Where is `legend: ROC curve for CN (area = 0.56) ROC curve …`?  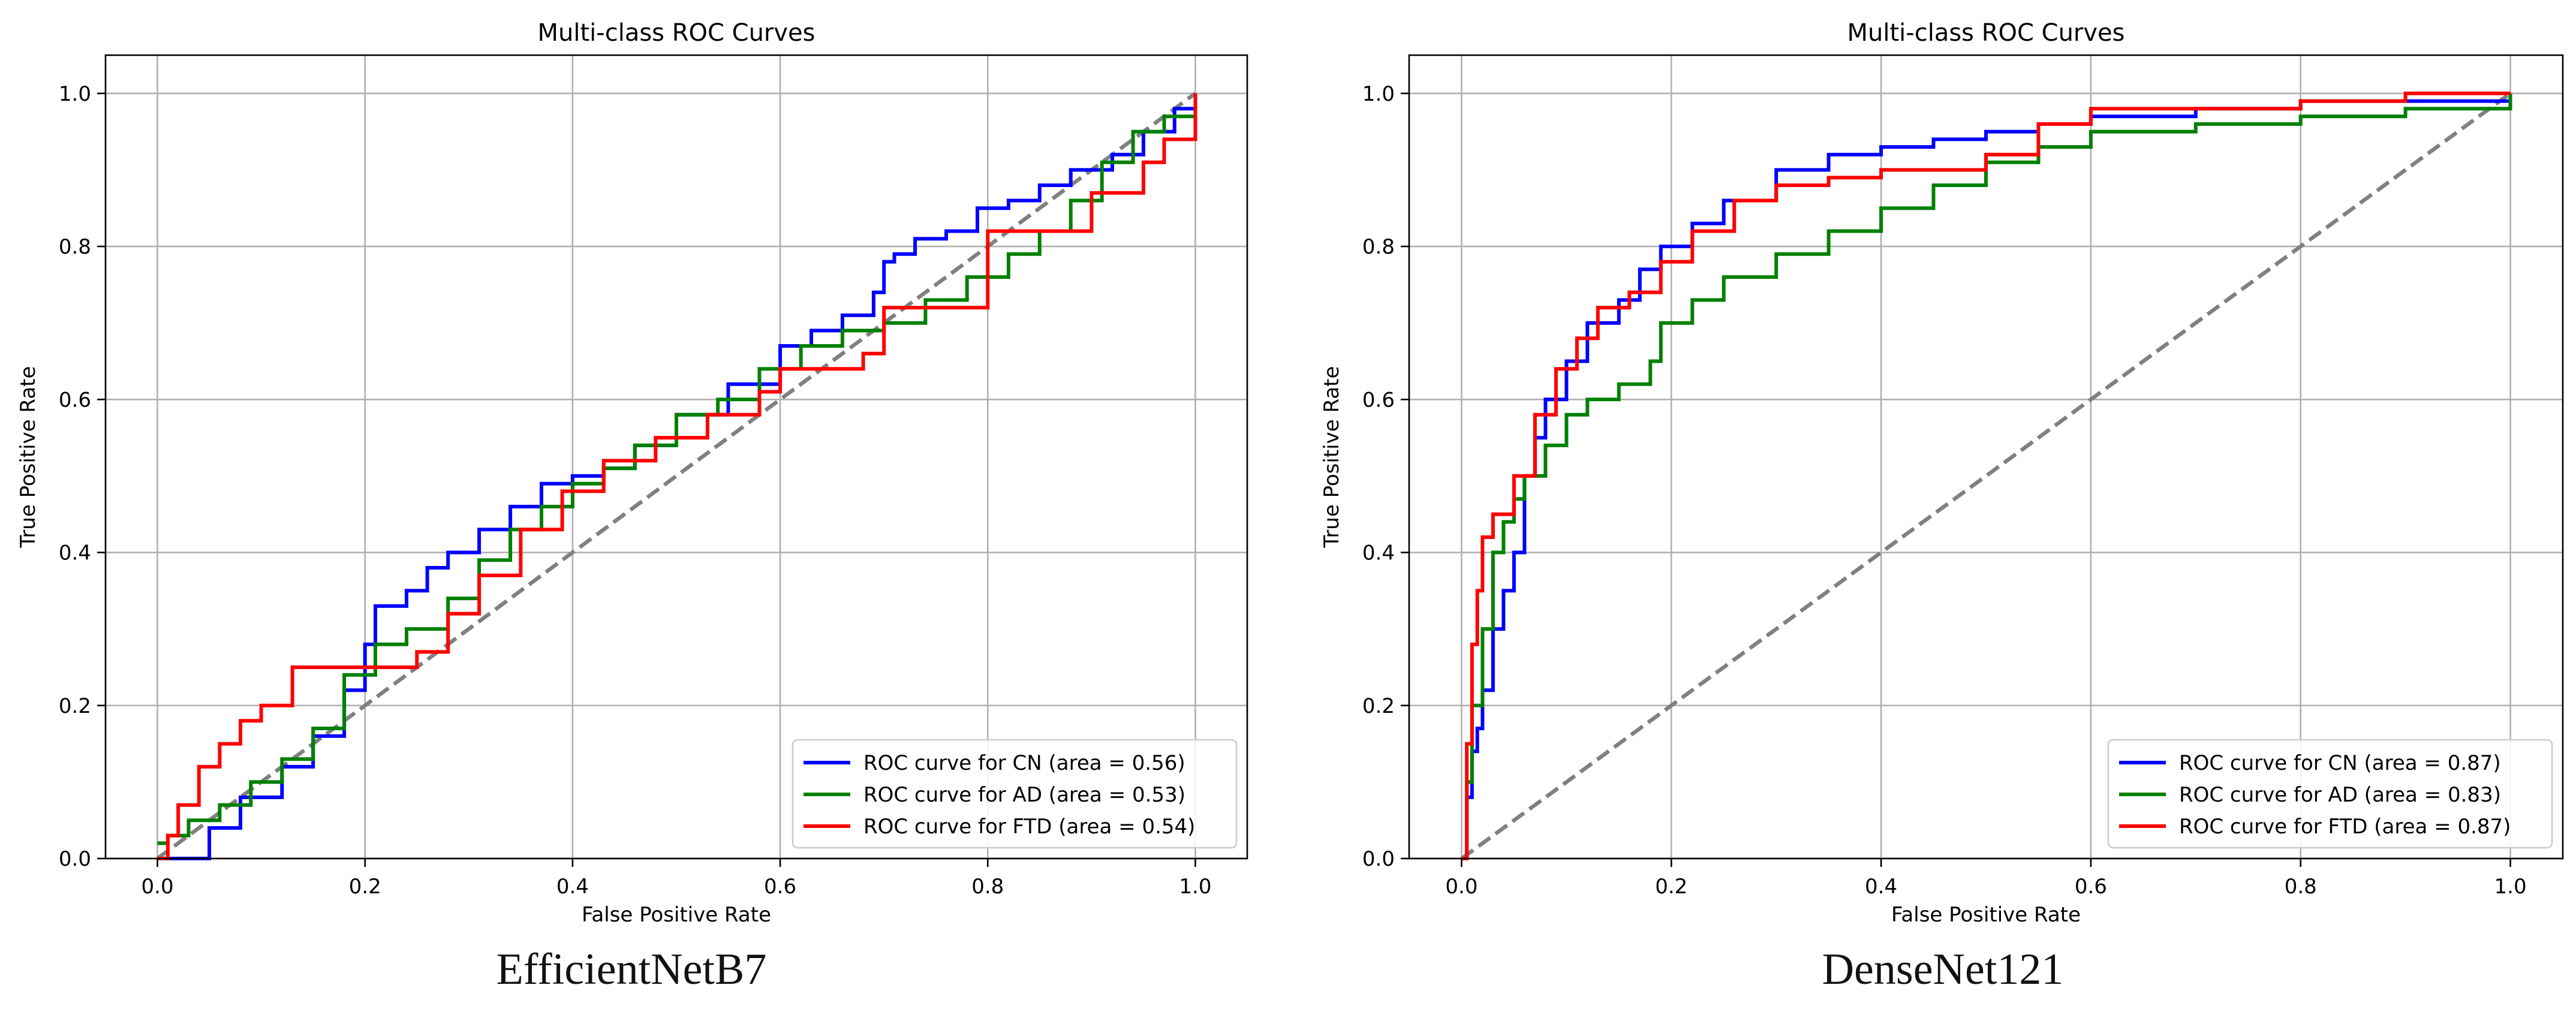 legend: ROC curve for CN (area = 0.56) ROC curve … is located at coordinates (1015, 794).